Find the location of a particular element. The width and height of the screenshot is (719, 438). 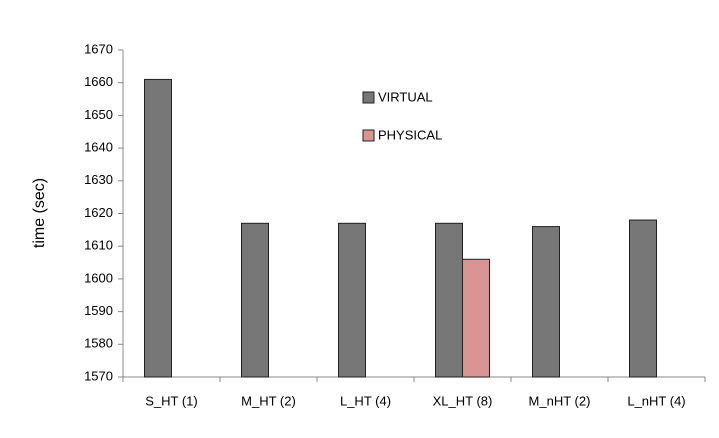

x-tick-label: L_nHT (4) is located at coordinates (656, 400).